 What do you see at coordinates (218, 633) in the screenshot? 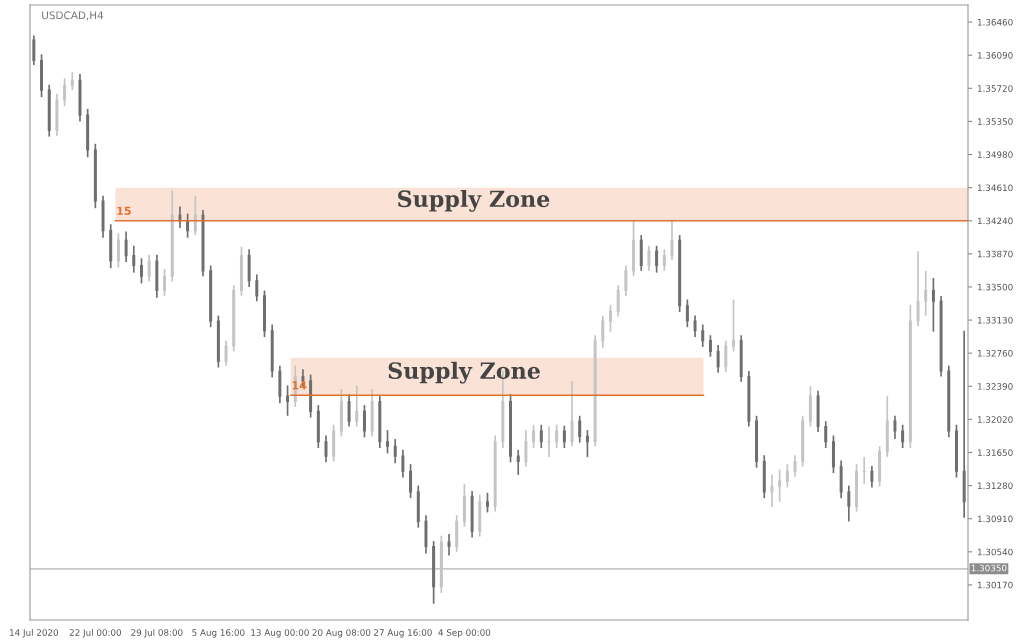
I see `x-tick-label: 5 Aug 16:00` at bounding box center [218, 633].